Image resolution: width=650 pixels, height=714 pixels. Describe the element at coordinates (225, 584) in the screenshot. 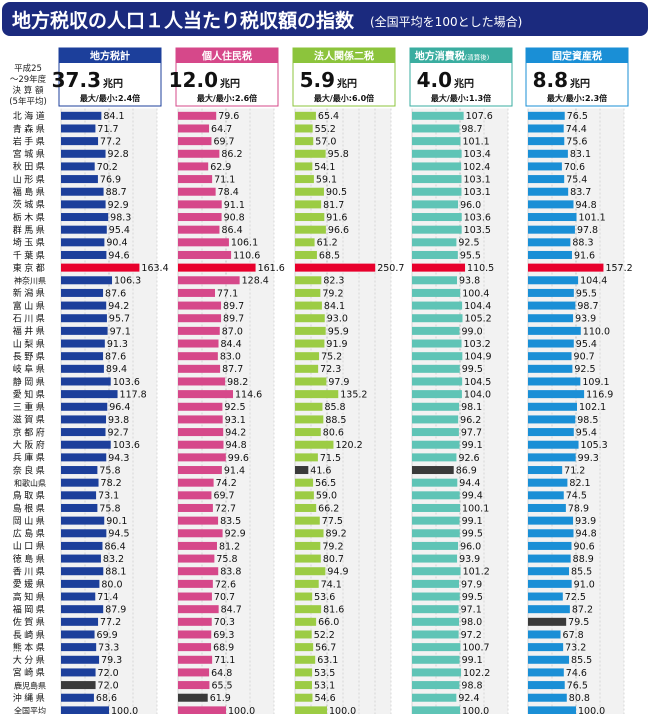

I see `value-label: 72.6` at that location.